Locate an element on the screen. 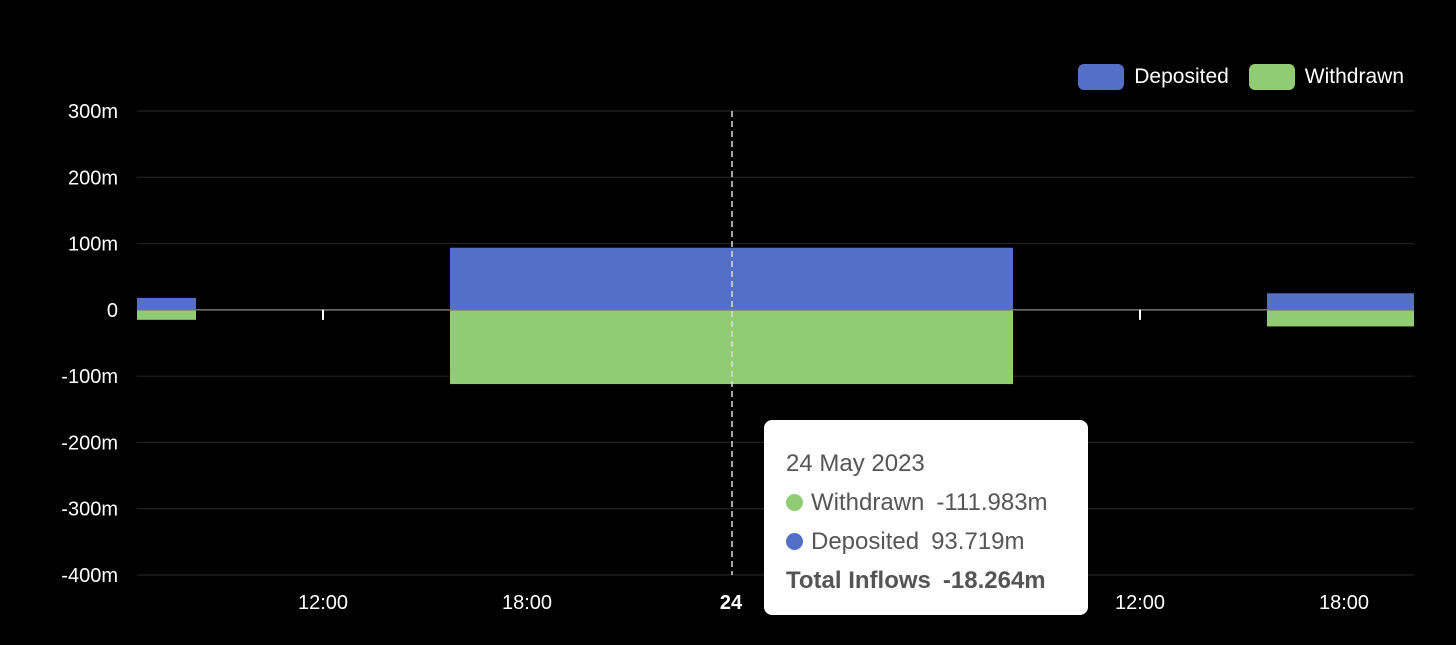  y-tick-label: 0 is located at coordinates (112, 311).